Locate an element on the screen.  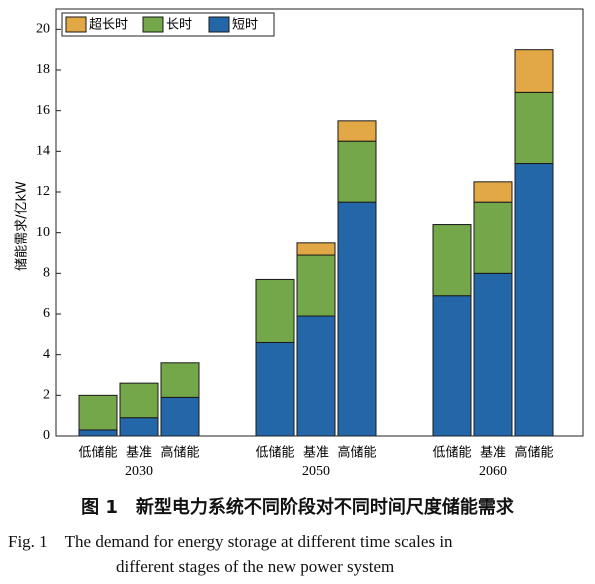
legend-label: 长时 is located at coordinates (179, 25).